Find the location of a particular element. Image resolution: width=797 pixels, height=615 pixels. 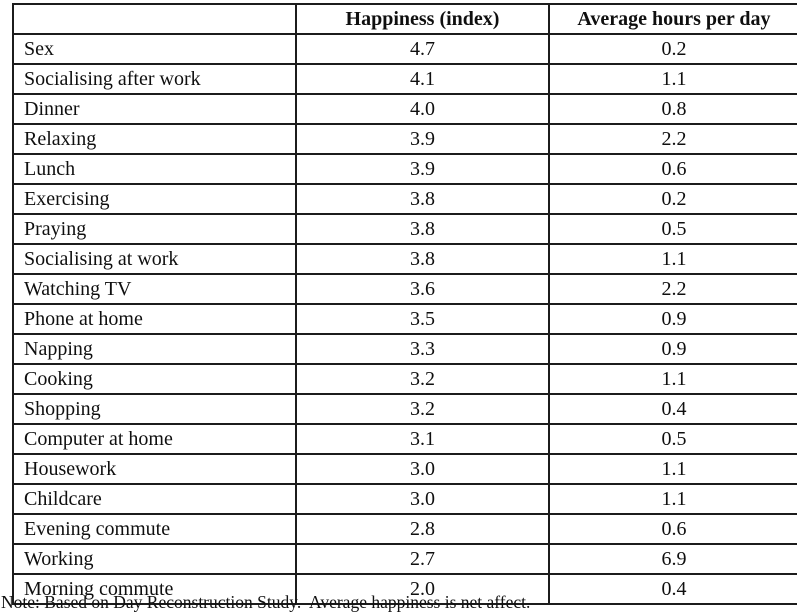

happiness-cell: 2.0 is located at coordinates (422, 589).